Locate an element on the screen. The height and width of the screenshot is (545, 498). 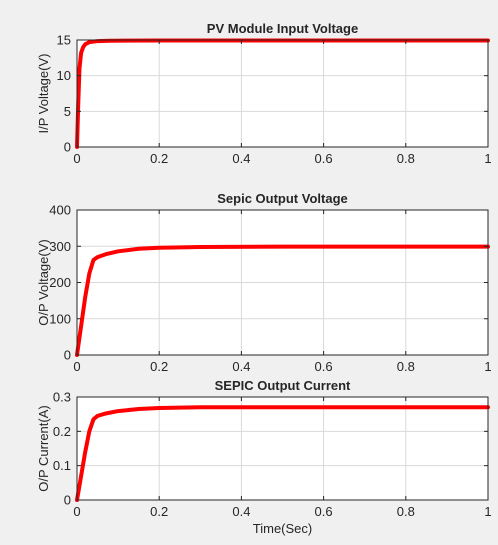
y-tick-label: 100 is located at coordinates (60, 318).